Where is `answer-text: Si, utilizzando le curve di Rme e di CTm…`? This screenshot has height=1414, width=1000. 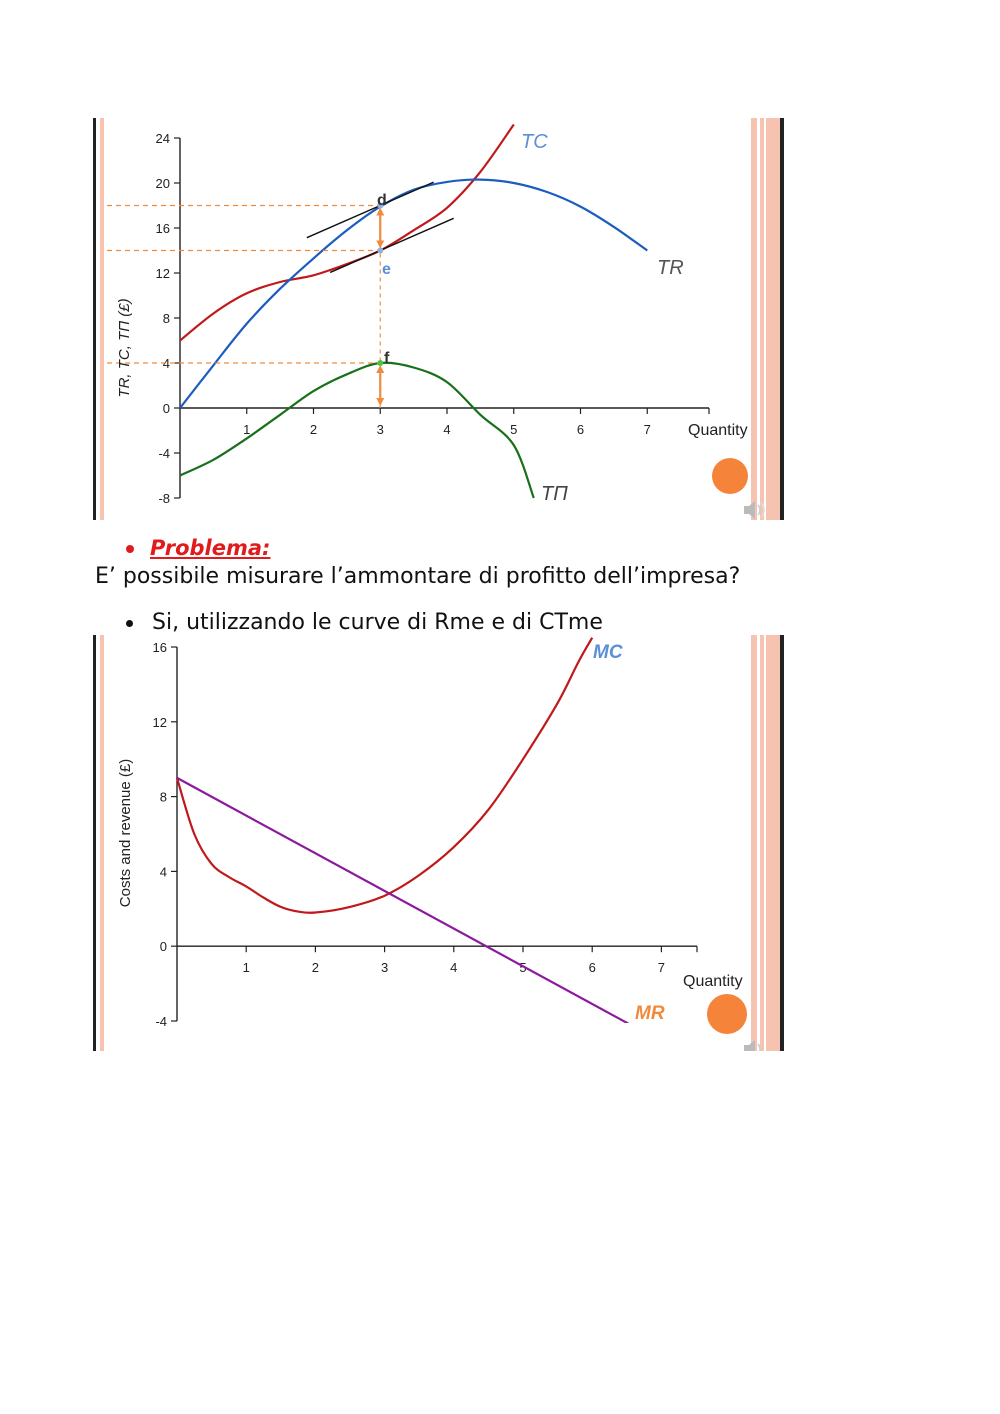
answer-text: Si, utilizzando le curve di Rme e di CTm… is located at coordinates (377, 622).